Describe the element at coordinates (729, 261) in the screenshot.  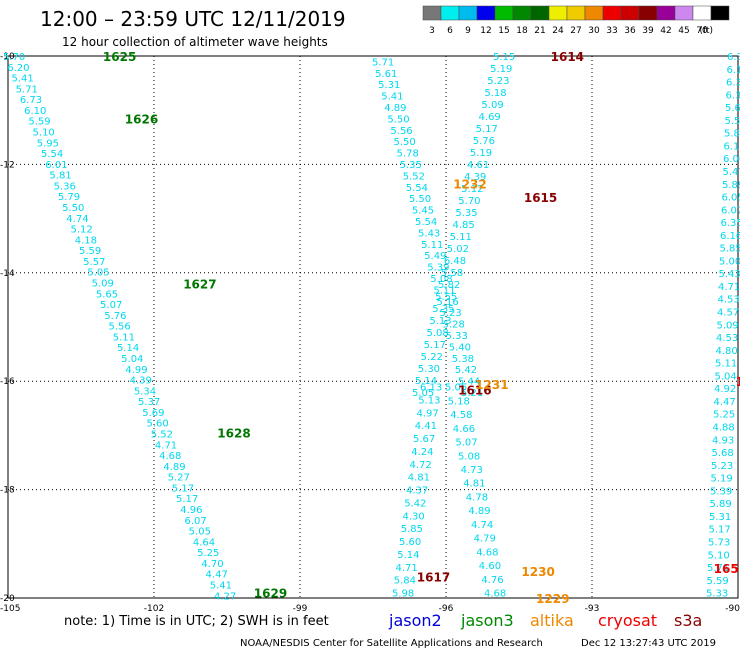
I see `wave-height-value: 5.00` at that location.